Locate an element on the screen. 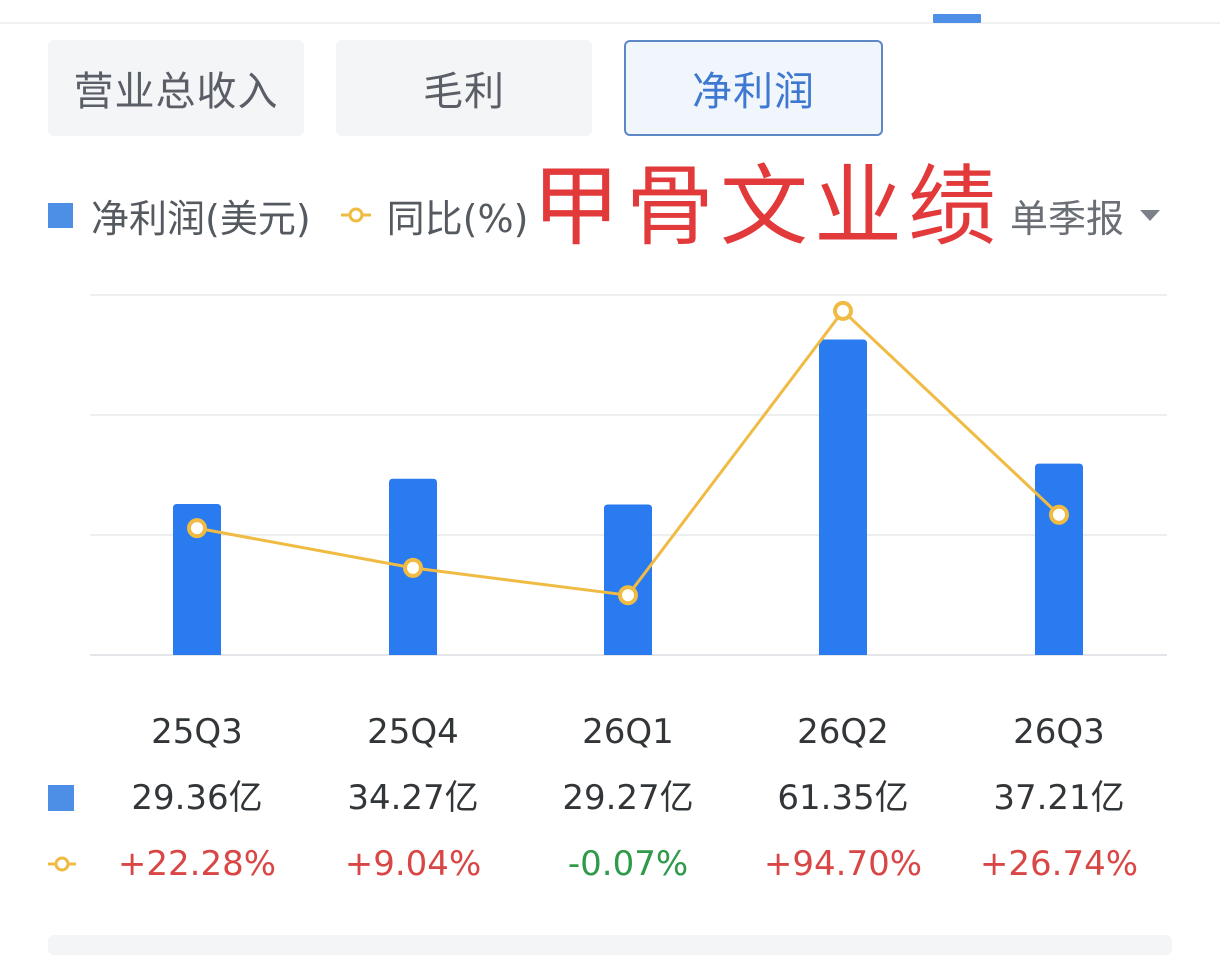 Image resolution: width=1220 pixels, height=955 pixels. line-legend-label: 同比(%) is located at coordinates (457, 218).